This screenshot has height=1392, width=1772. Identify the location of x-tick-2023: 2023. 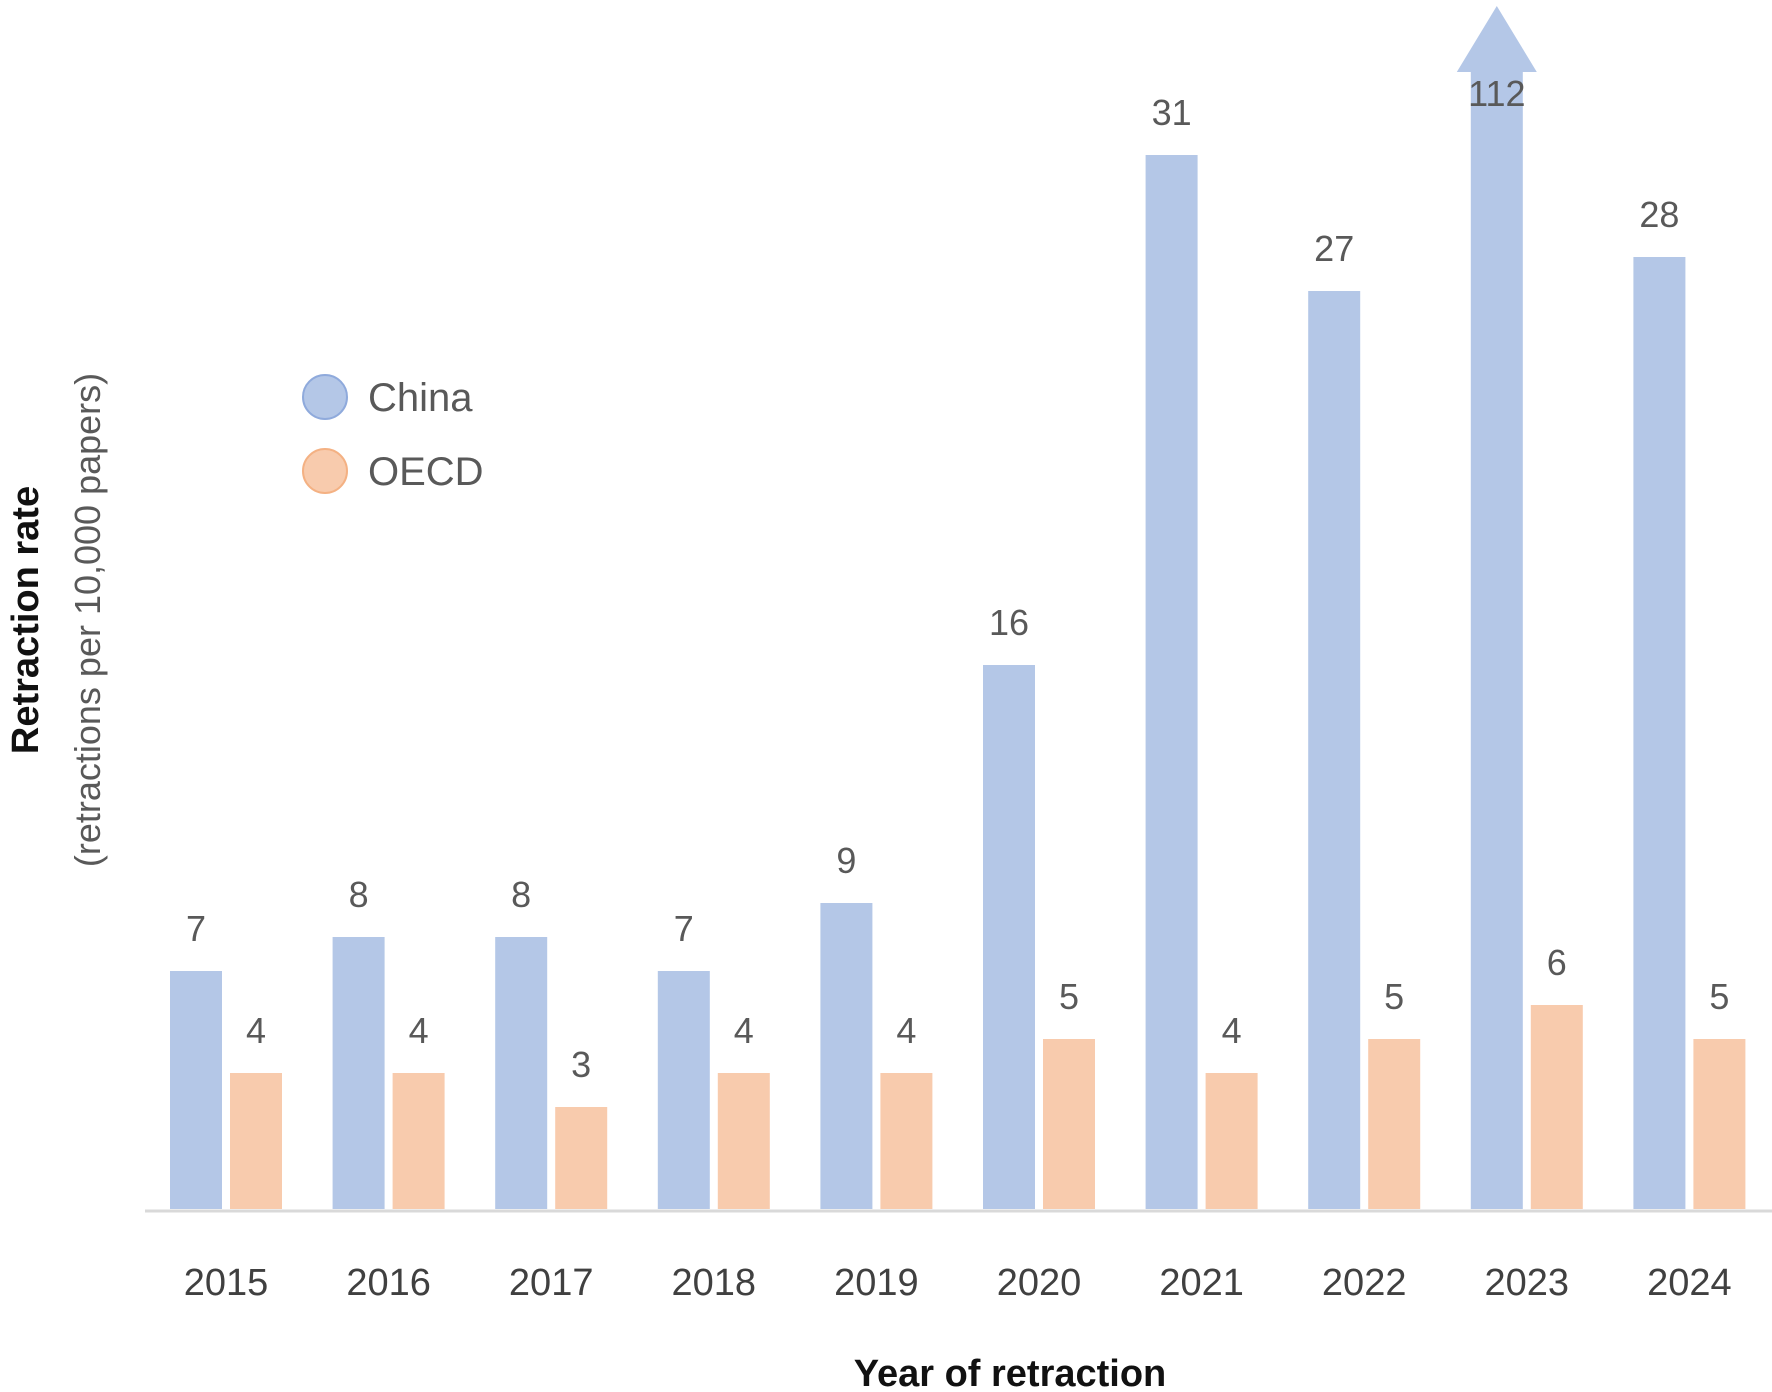
(1527, 1283).